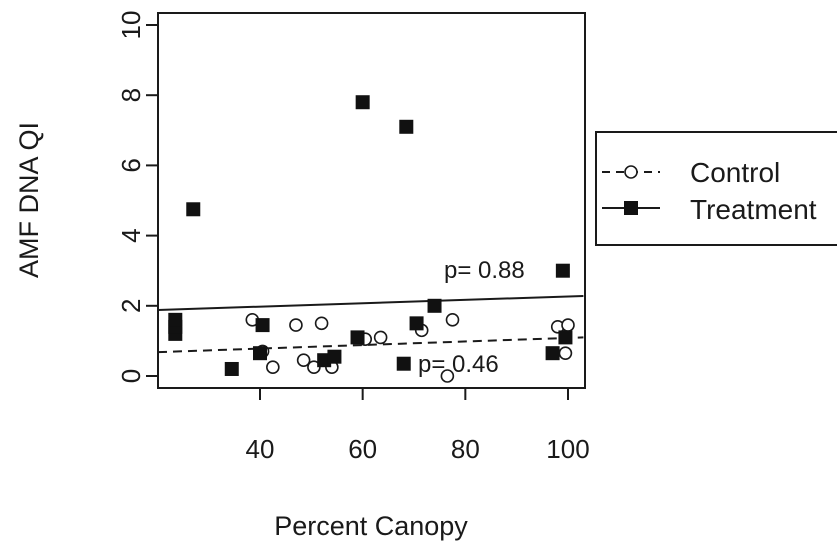 This screenshot has height=546, width=837. Describe the element at coordinates (131, 165) in the screenshot. I see `y-tick-label: 6` at that location.